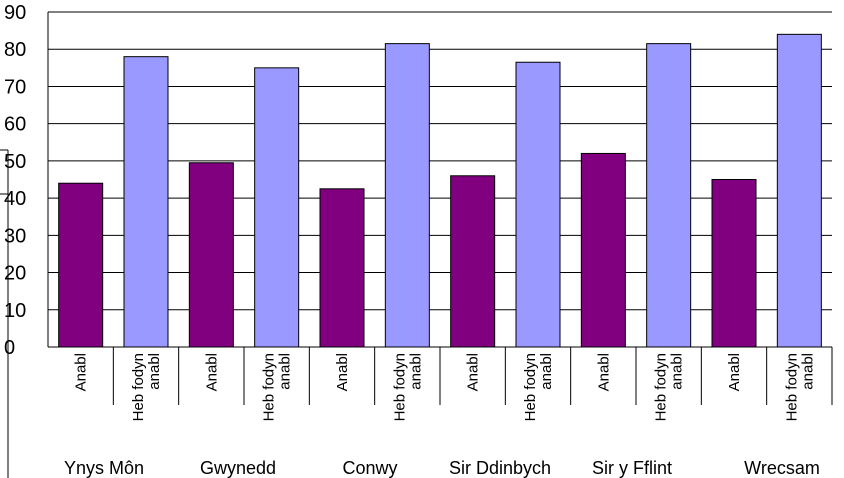  I want to click on y-tick-label: 30, so click(15, 236).